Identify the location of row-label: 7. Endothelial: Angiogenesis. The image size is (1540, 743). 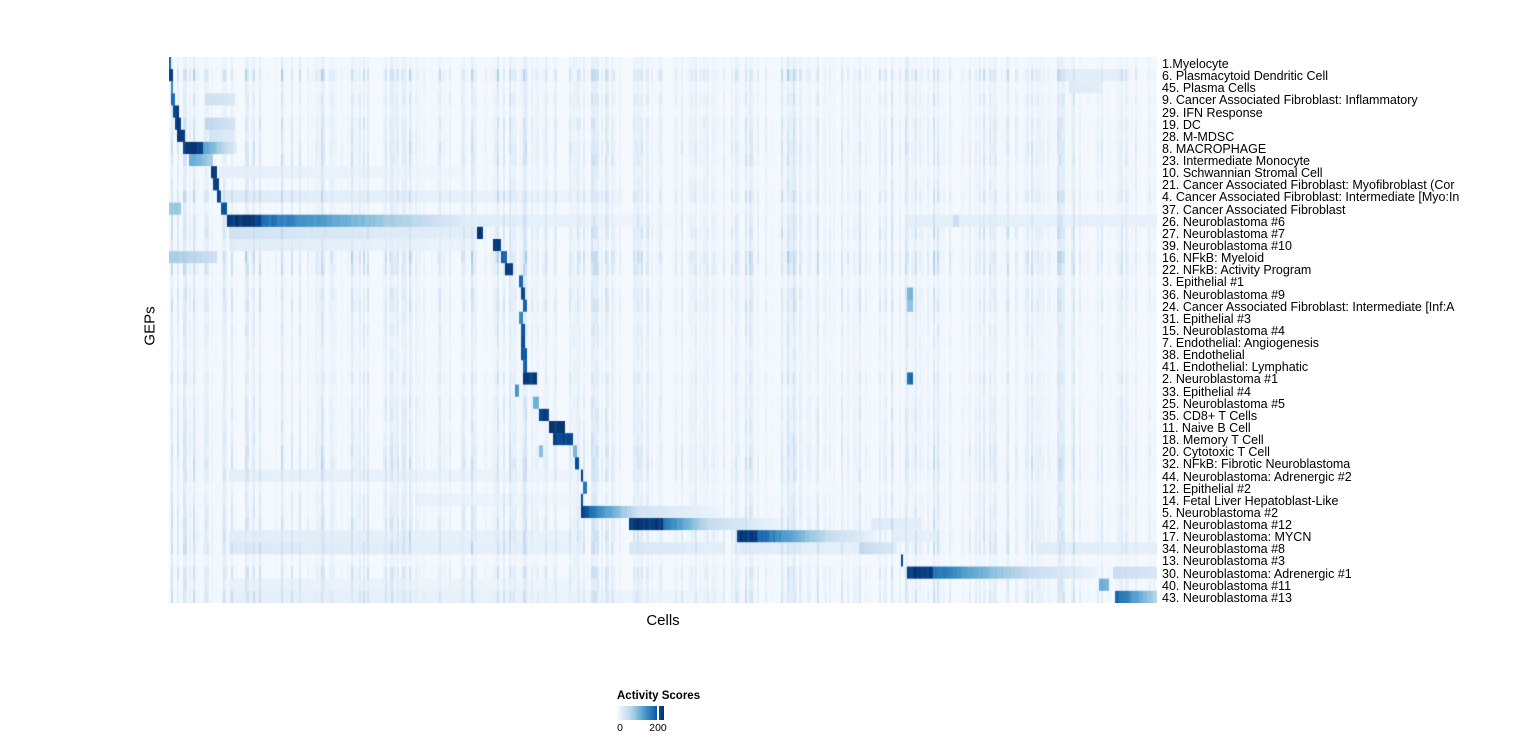
(1241, 343).